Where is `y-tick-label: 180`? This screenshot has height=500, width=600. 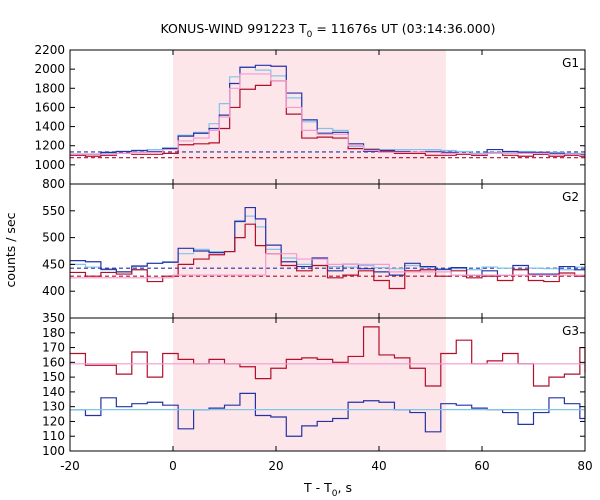
y-tick-label: 180 is located at coordinates (53, 333).